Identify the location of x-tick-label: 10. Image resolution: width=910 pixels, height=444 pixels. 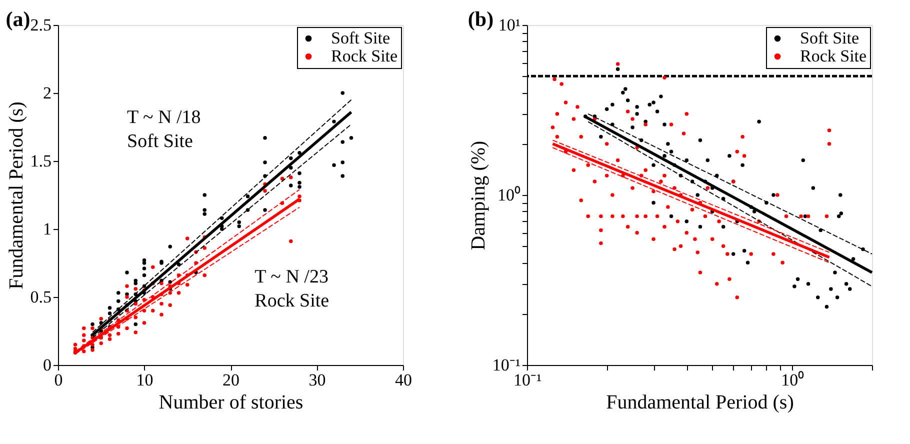
(145, 380).